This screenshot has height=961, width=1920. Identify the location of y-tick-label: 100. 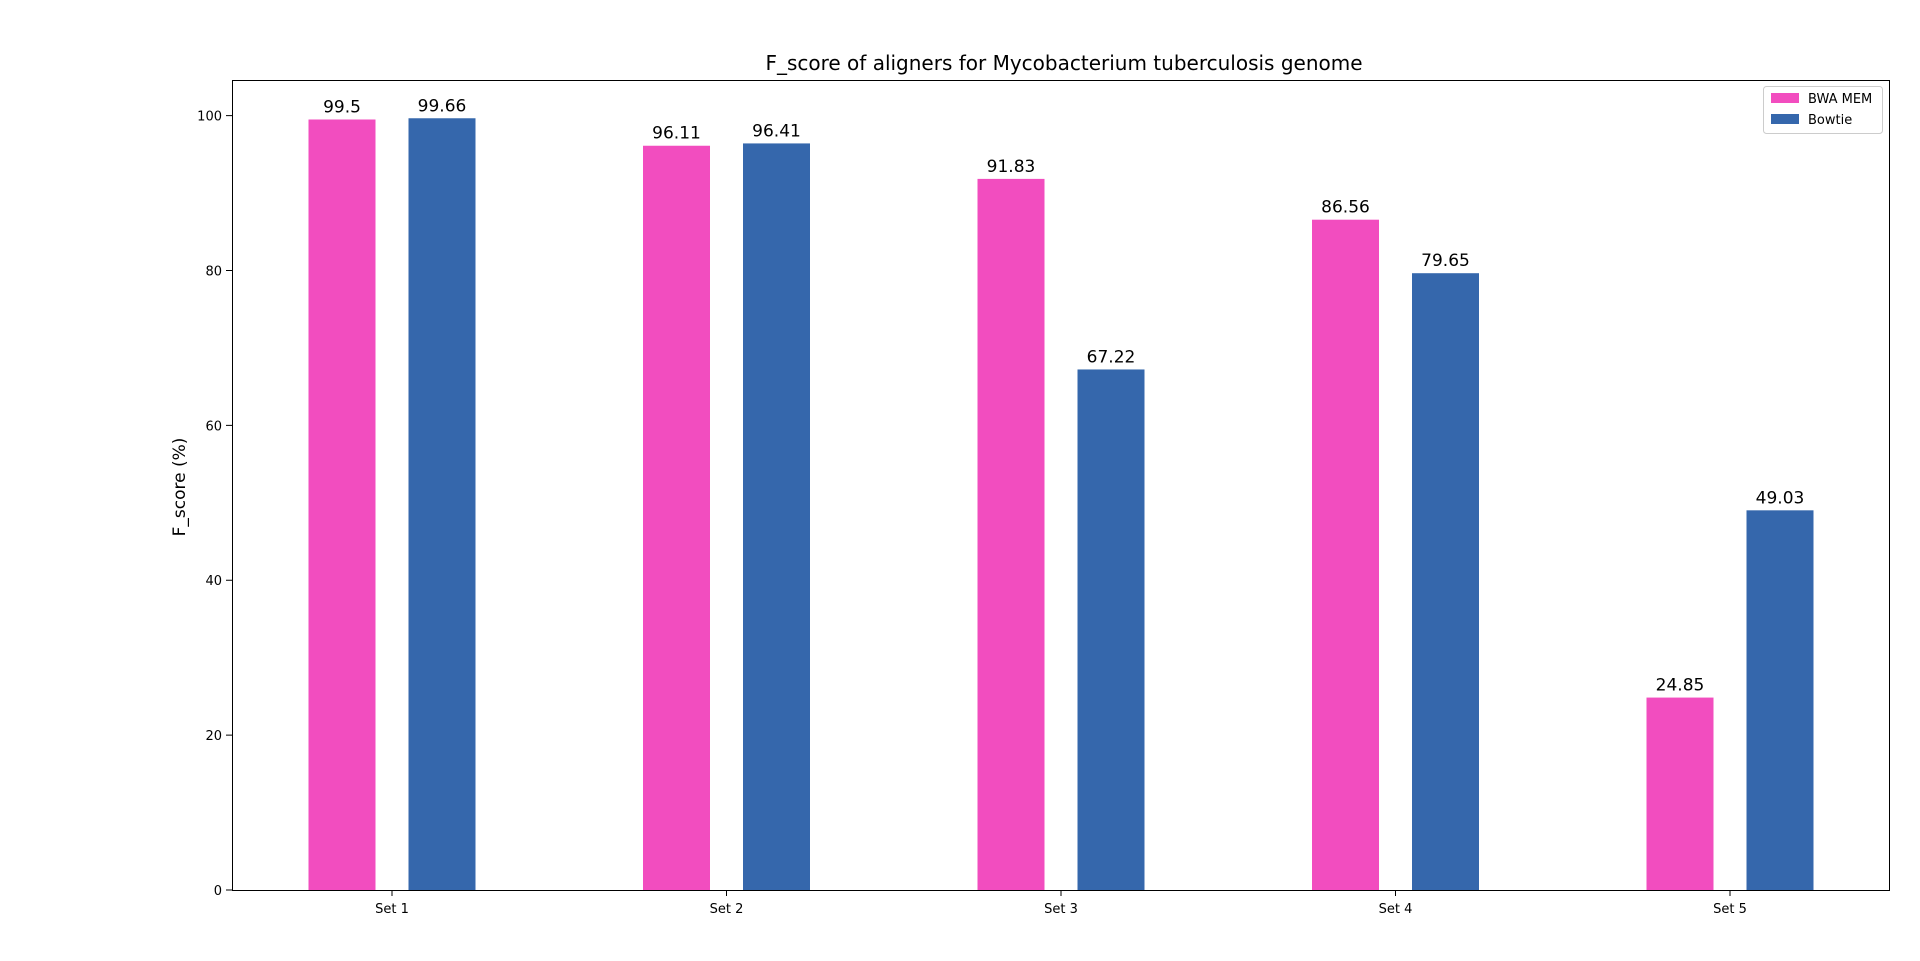
(209, 117).